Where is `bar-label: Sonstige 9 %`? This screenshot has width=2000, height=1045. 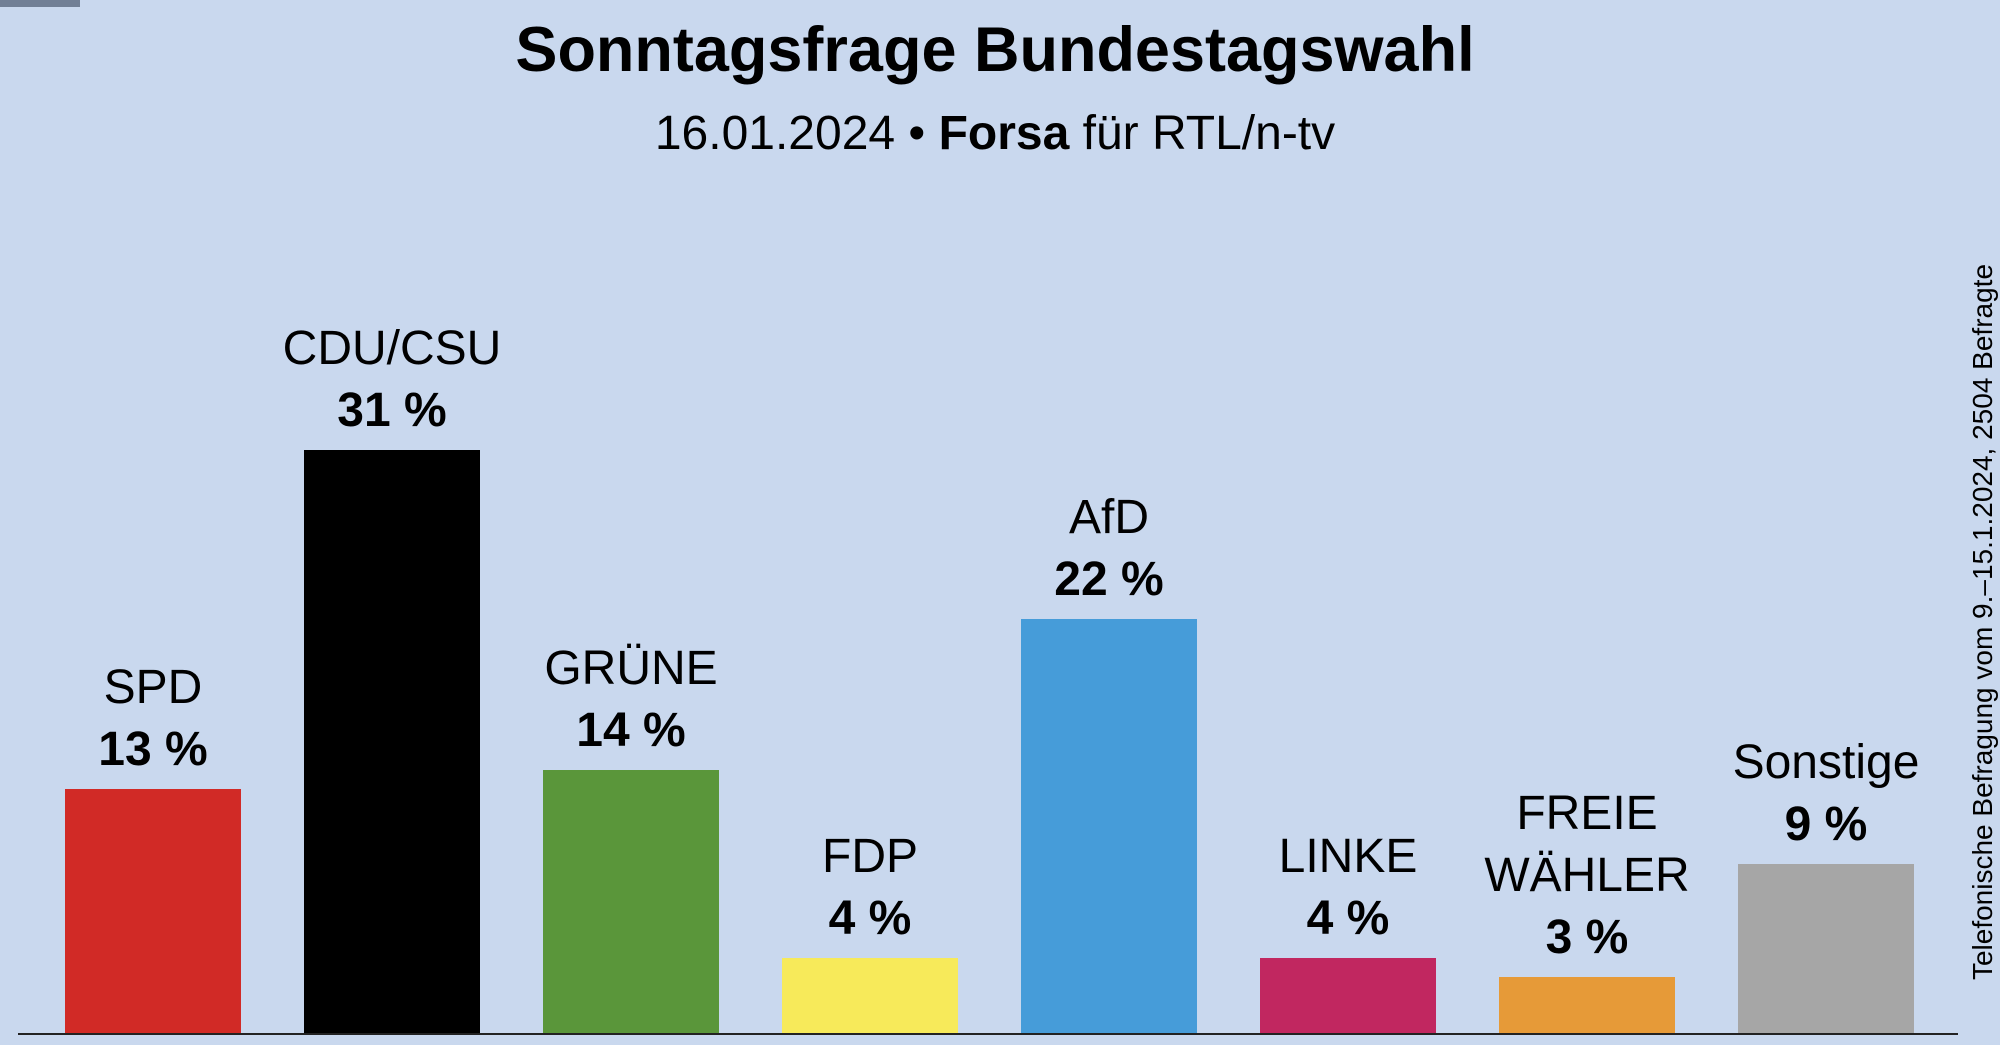 bar-label: Sonstige 9 % is located at coordinates (1826, 794).